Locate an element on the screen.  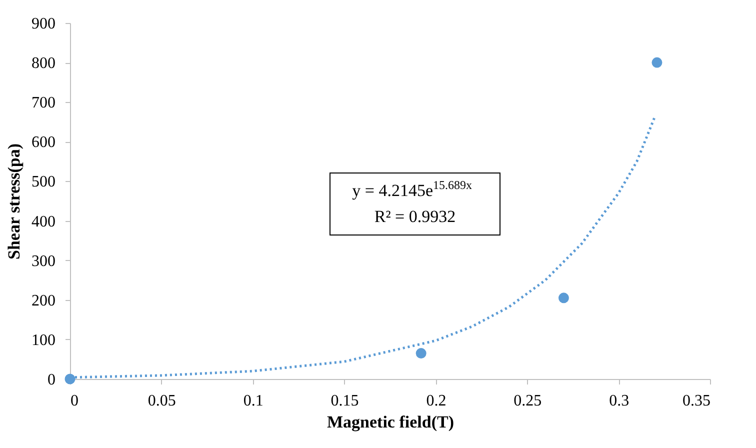
x-tick-label: 0.15 is located at coordinates (344, 401).